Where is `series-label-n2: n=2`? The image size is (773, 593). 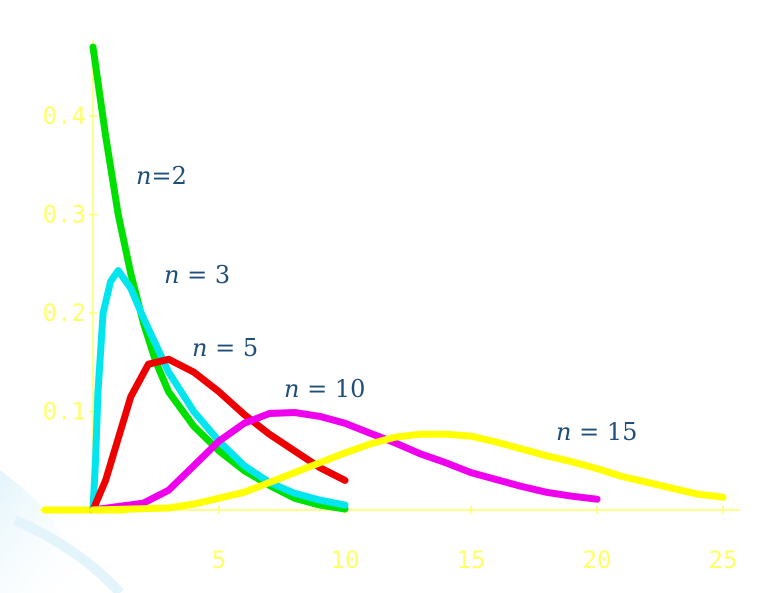
series-label-n2: n=2 is located at coordinates (161, 176).